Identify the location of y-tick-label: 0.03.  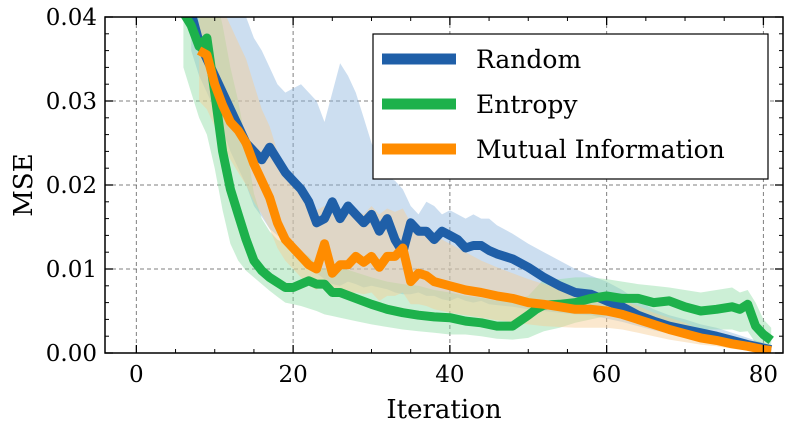
(71, 102).